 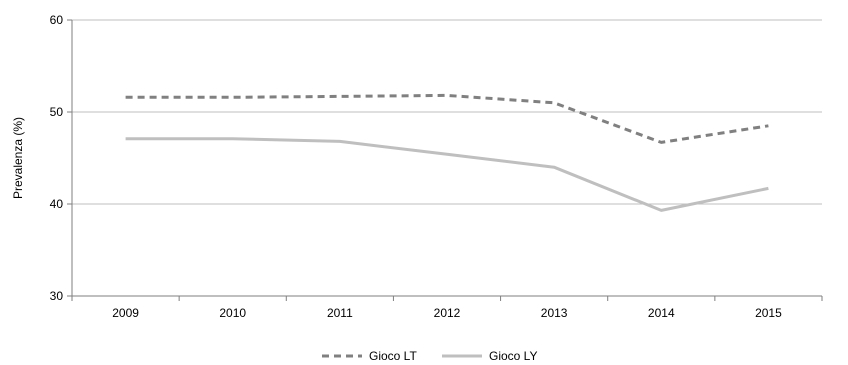 What do you see at coordinates (340, 313) in the screenshot?
I see `x-tick-label: 2011` at bounding box center [340, 313].